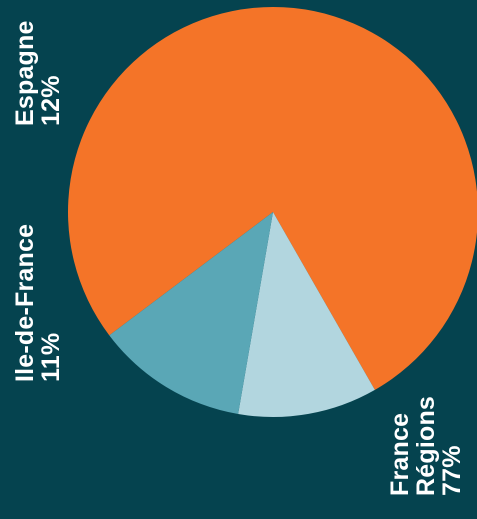 The height and width of the screenshot is (519, 477). What do you see at coordinates (400, 454) in the screenshot?
I see `slice-label-france-regions-line1: France` at bounding box center [400, 454].